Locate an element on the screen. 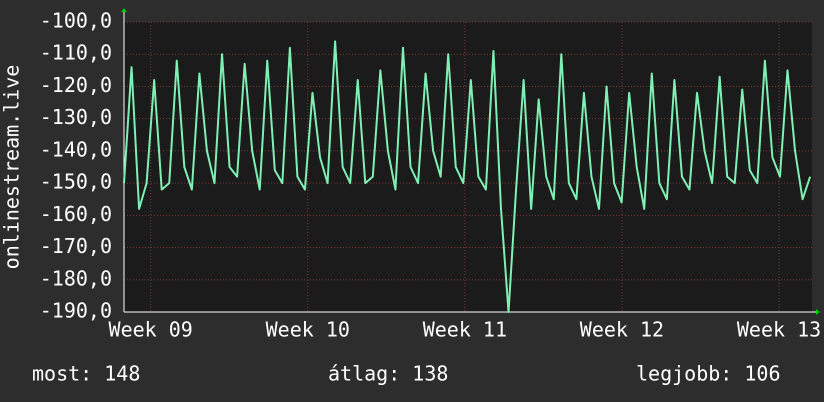 The width and height of the screenshot is (824, 402). y-axis-label: onlinestream.live is located at coordinates (12, 167).